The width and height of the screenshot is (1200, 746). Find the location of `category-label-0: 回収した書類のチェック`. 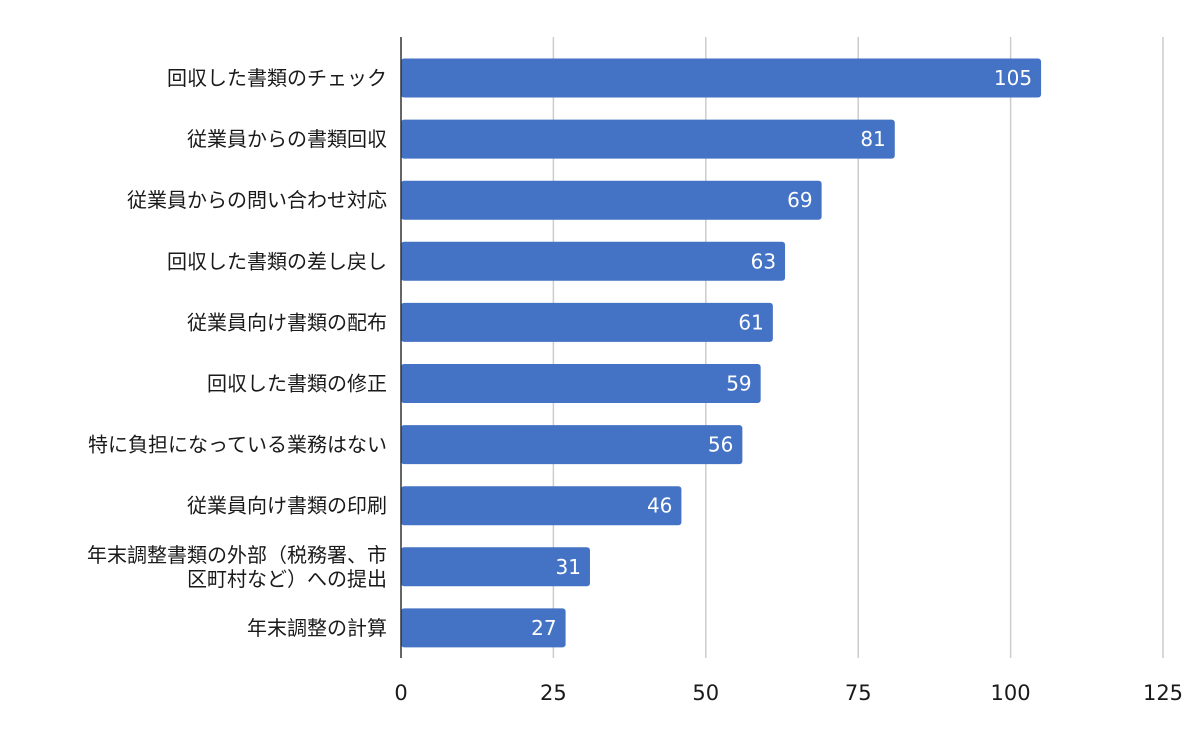

category-label-0: 回収した書類のチェック is located at coordinates (277, 78).